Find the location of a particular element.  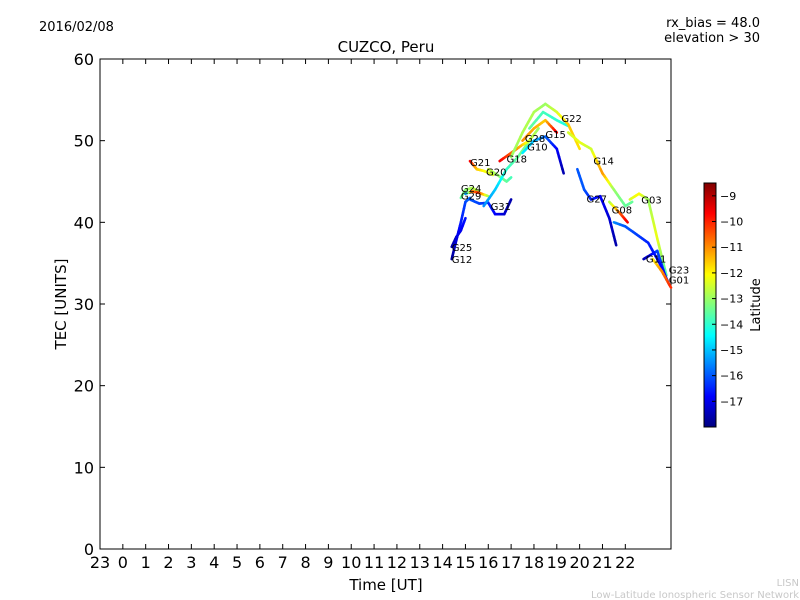

x-tick-label: 19 is located at coordinates (557, 562).